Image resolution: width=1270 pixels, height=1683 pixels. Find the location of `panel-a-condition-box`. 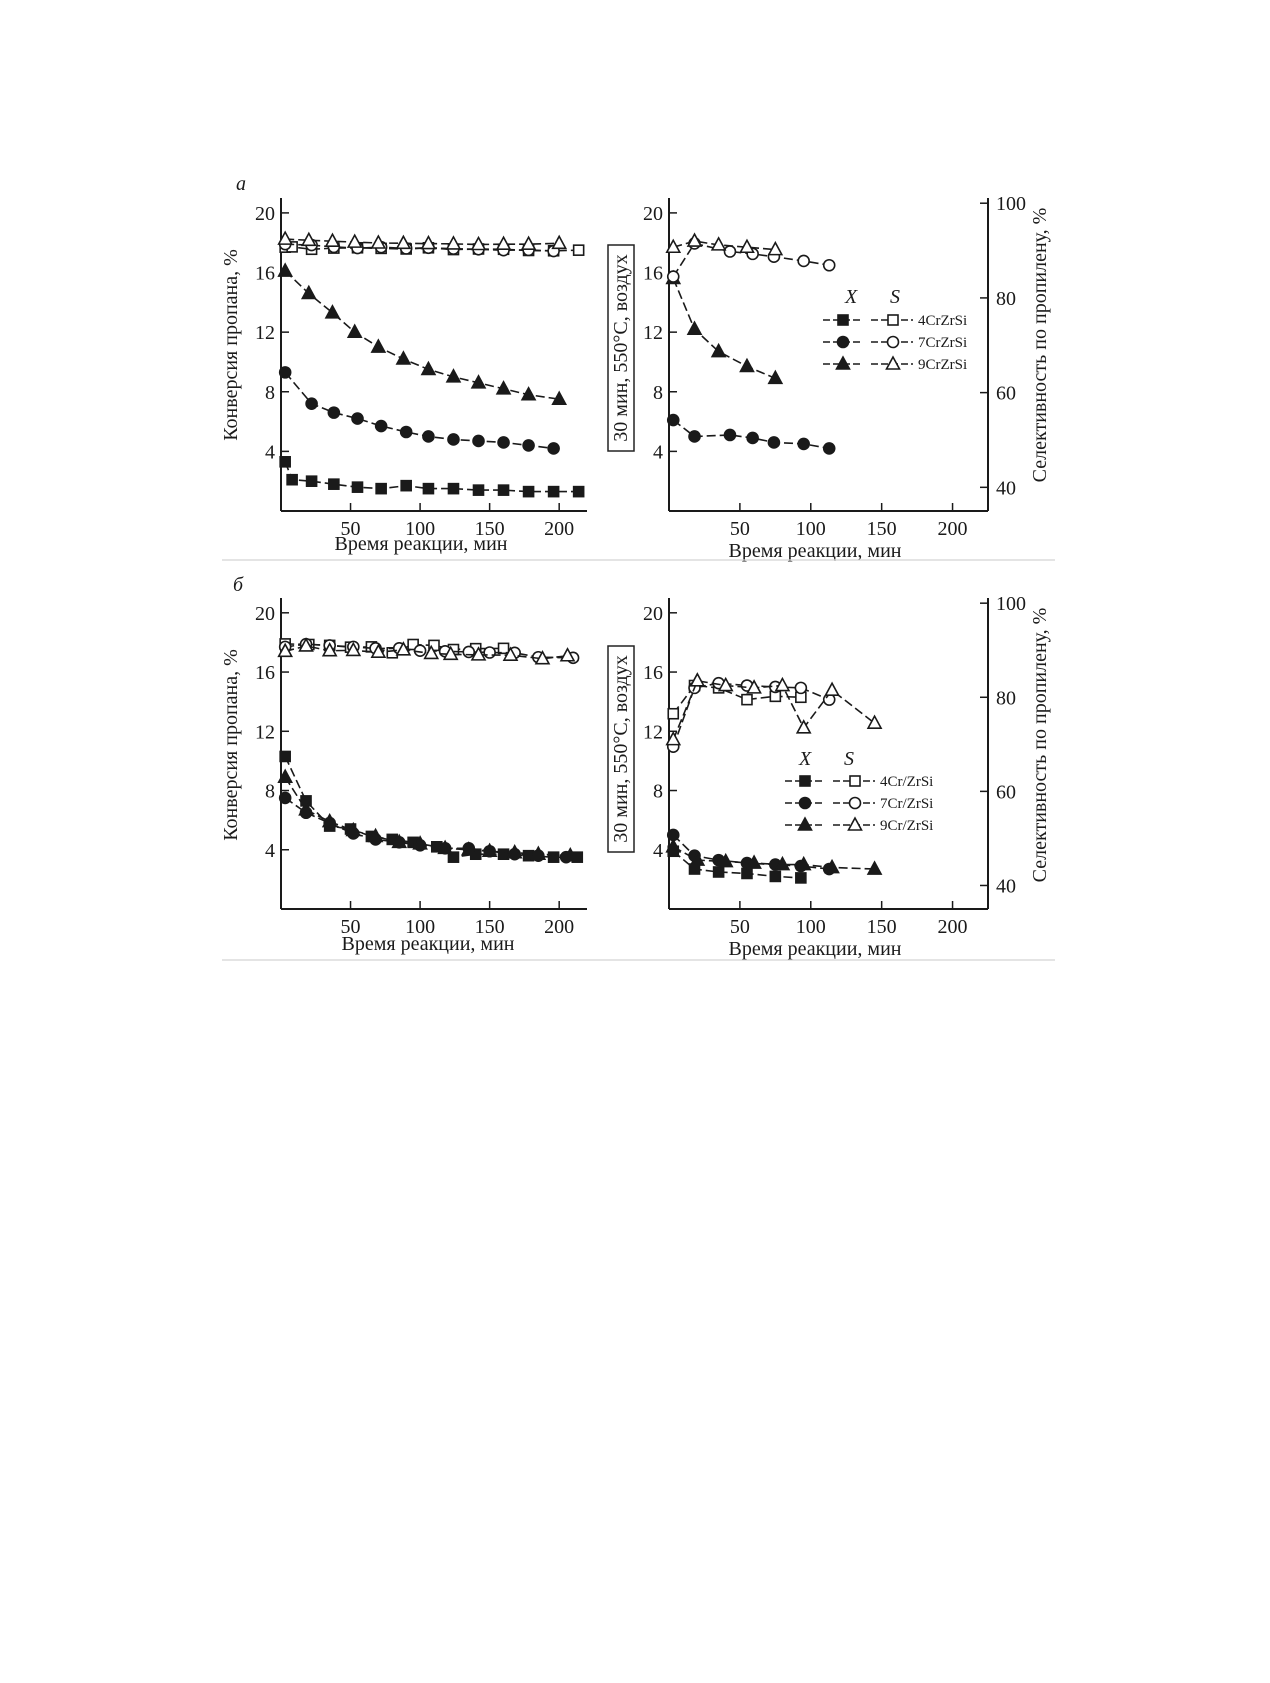

panel-a-condition-box is located at coordinates (621, 348).